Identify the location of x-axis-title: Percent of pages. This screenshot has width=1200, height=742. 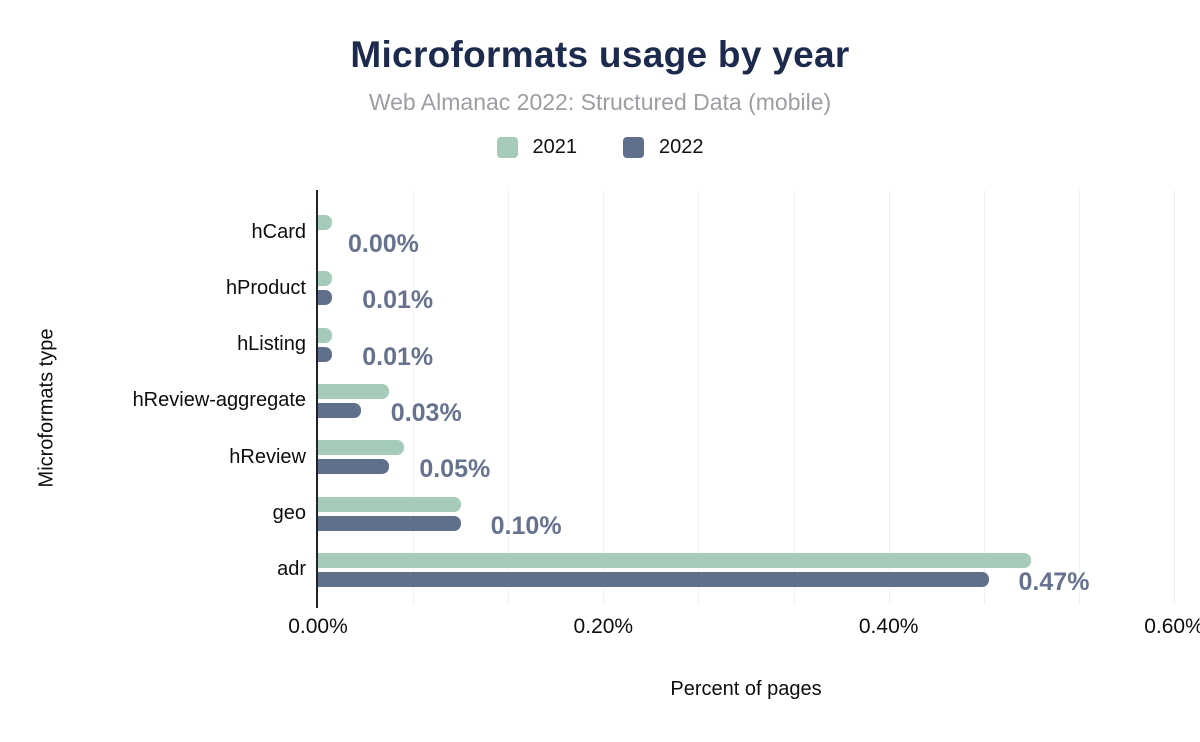
(746, 689).